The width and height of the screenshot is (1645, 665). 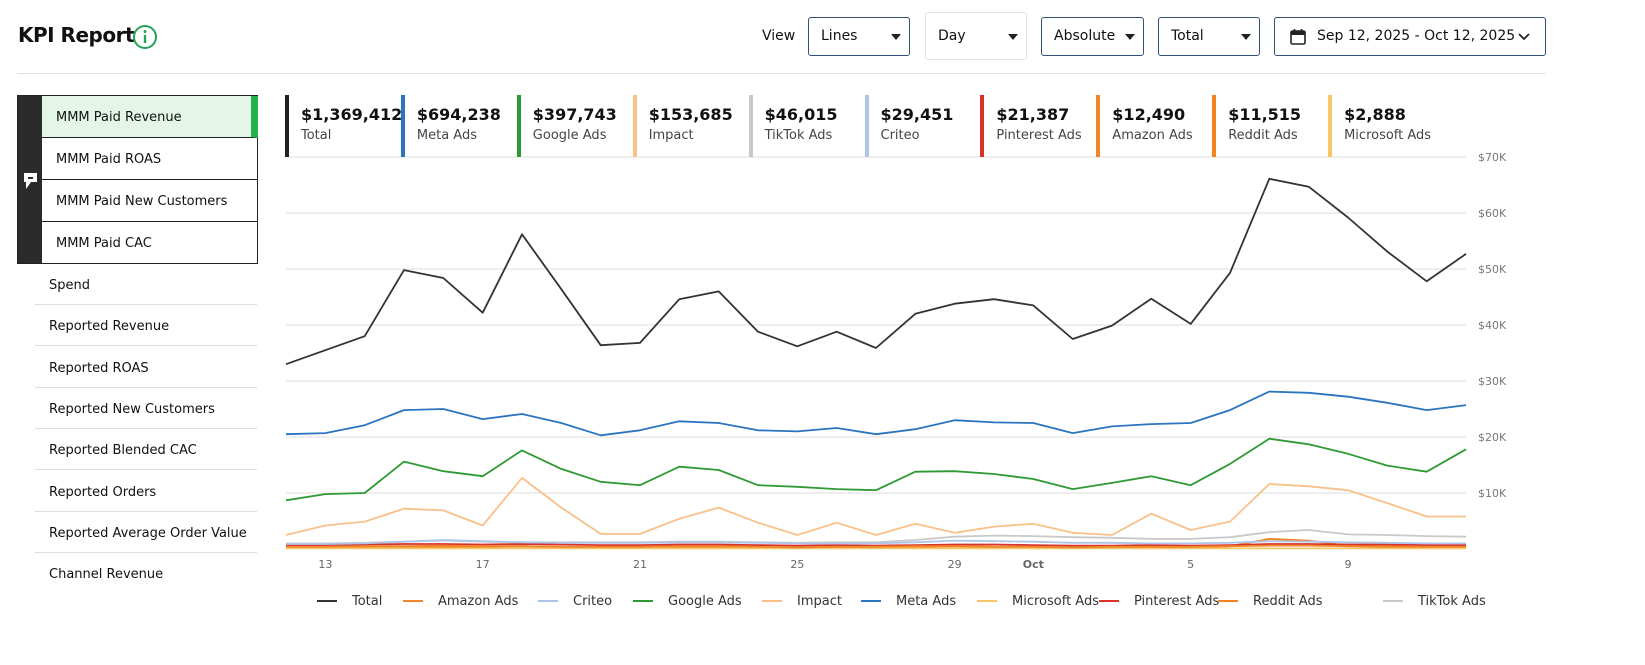 I want to click on kpi-value: $2,888, so click(x=1375, y=114).